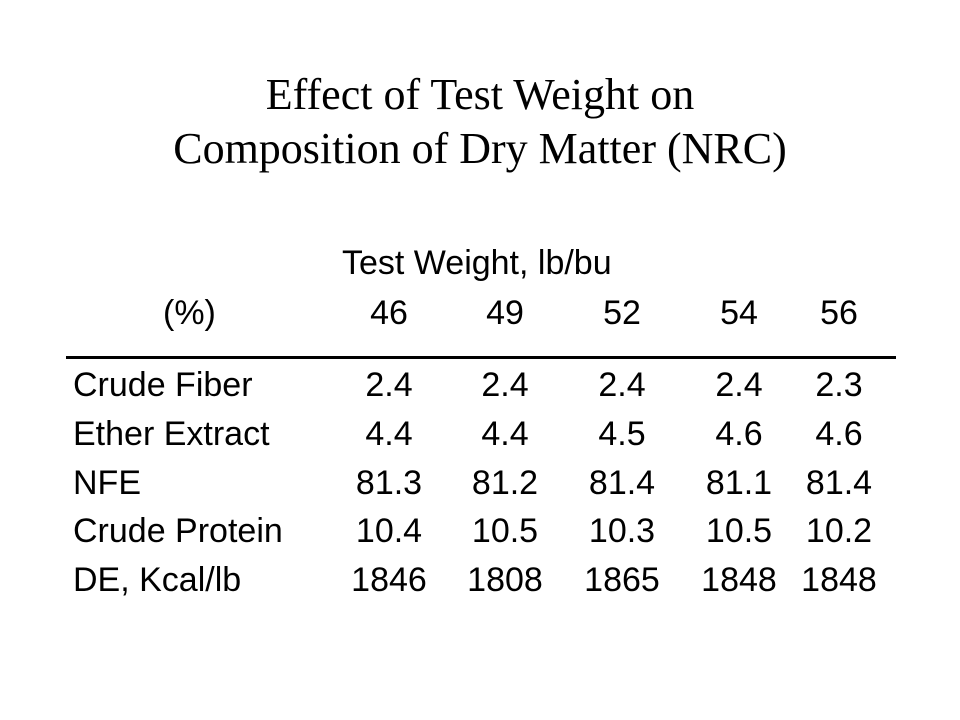 Image resolution: width=960 pixels, height=720 pixels. I want to click on table-cell: 10.3, so click(622, 531).